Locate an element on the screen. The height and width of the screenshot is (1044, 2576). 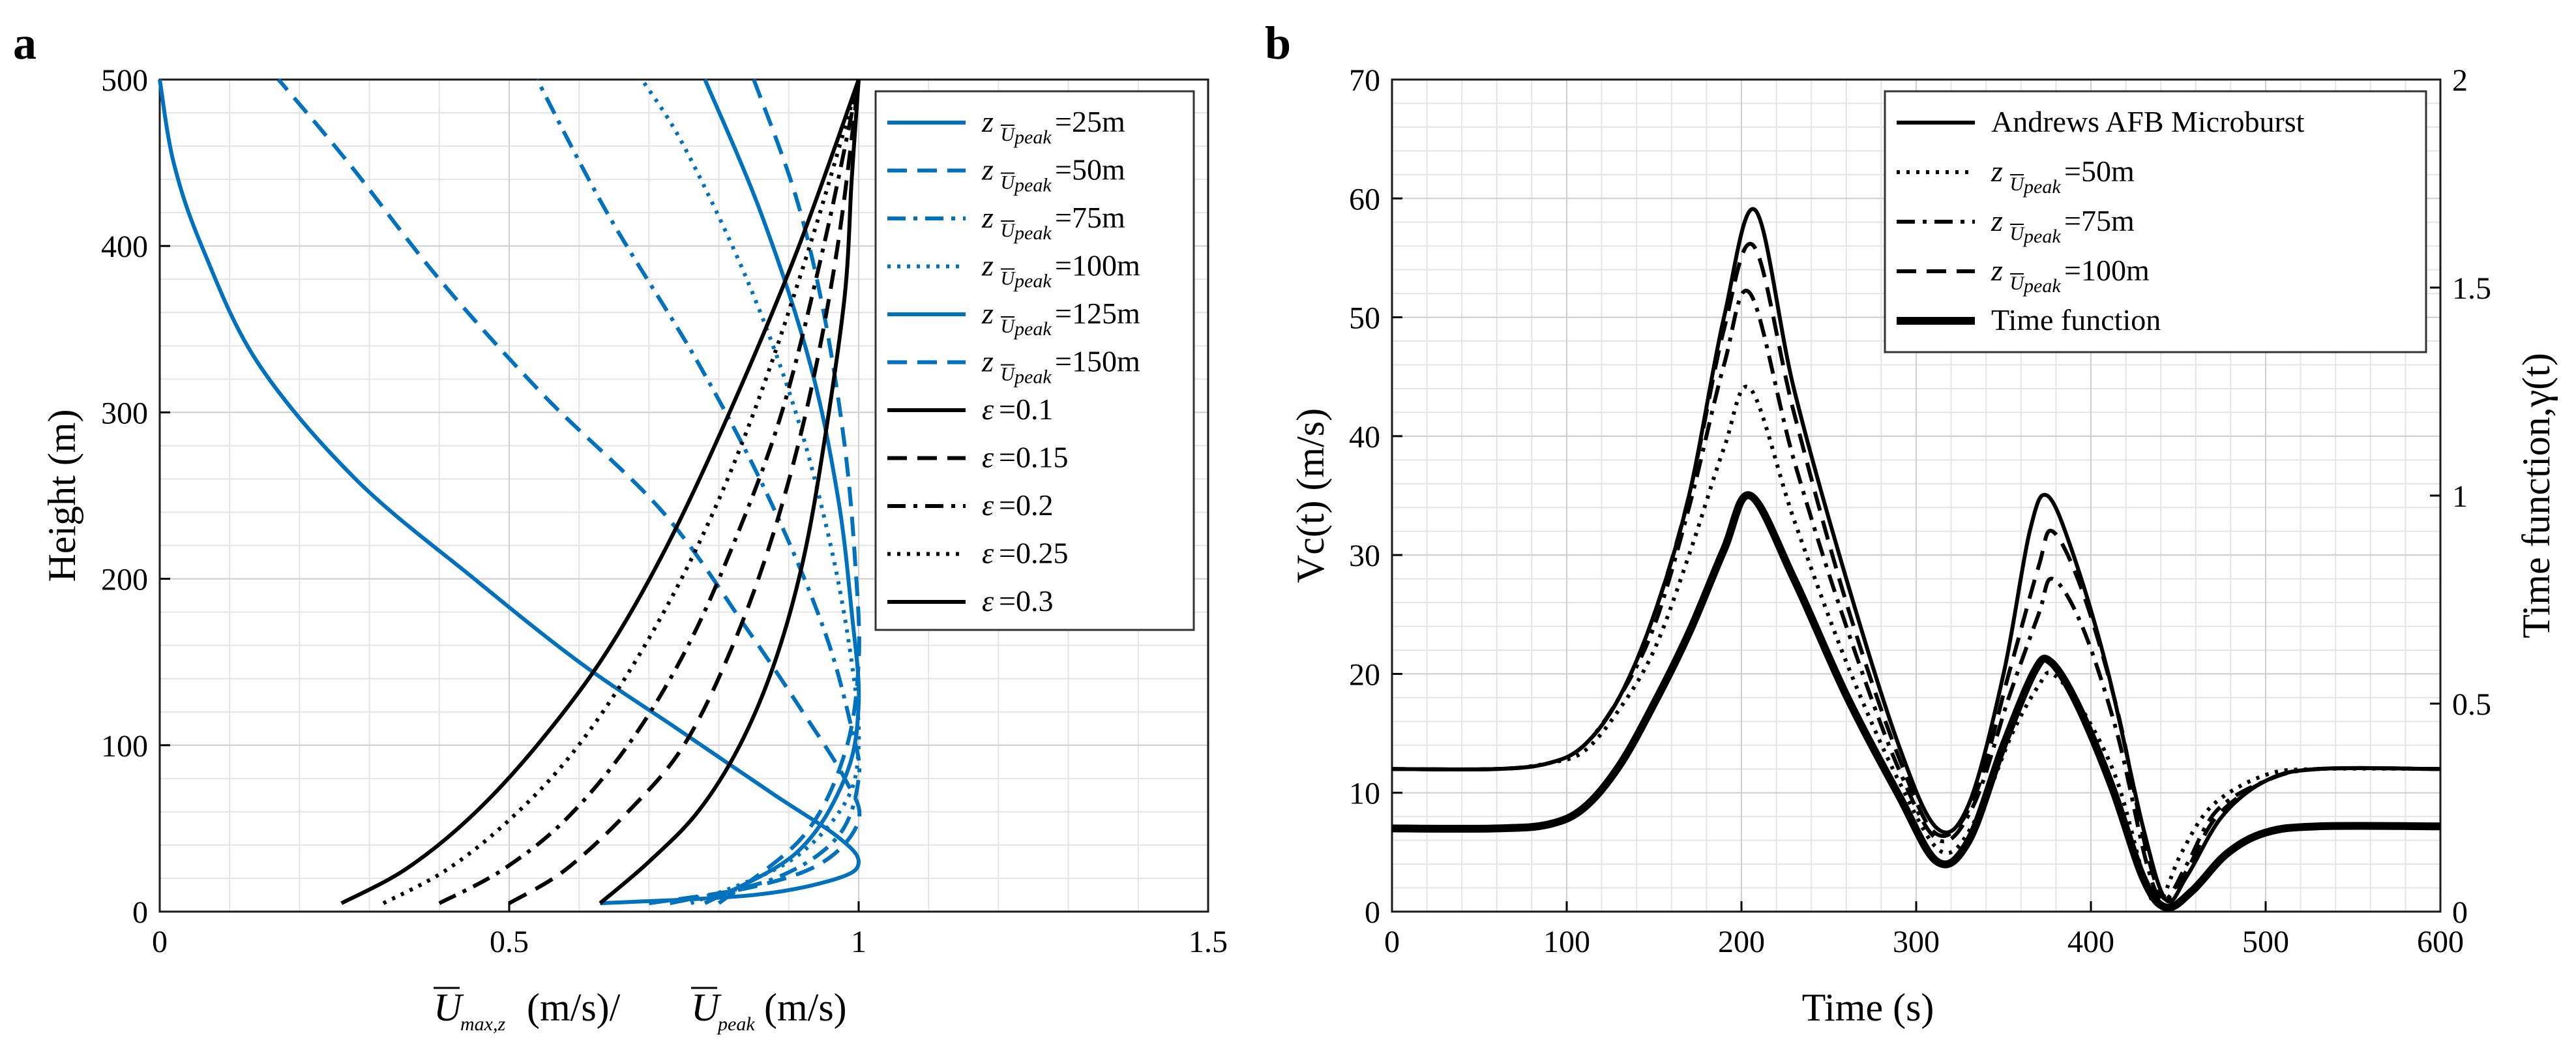
legend-entry: ε =0.1 is located at coordinates (970, 410).